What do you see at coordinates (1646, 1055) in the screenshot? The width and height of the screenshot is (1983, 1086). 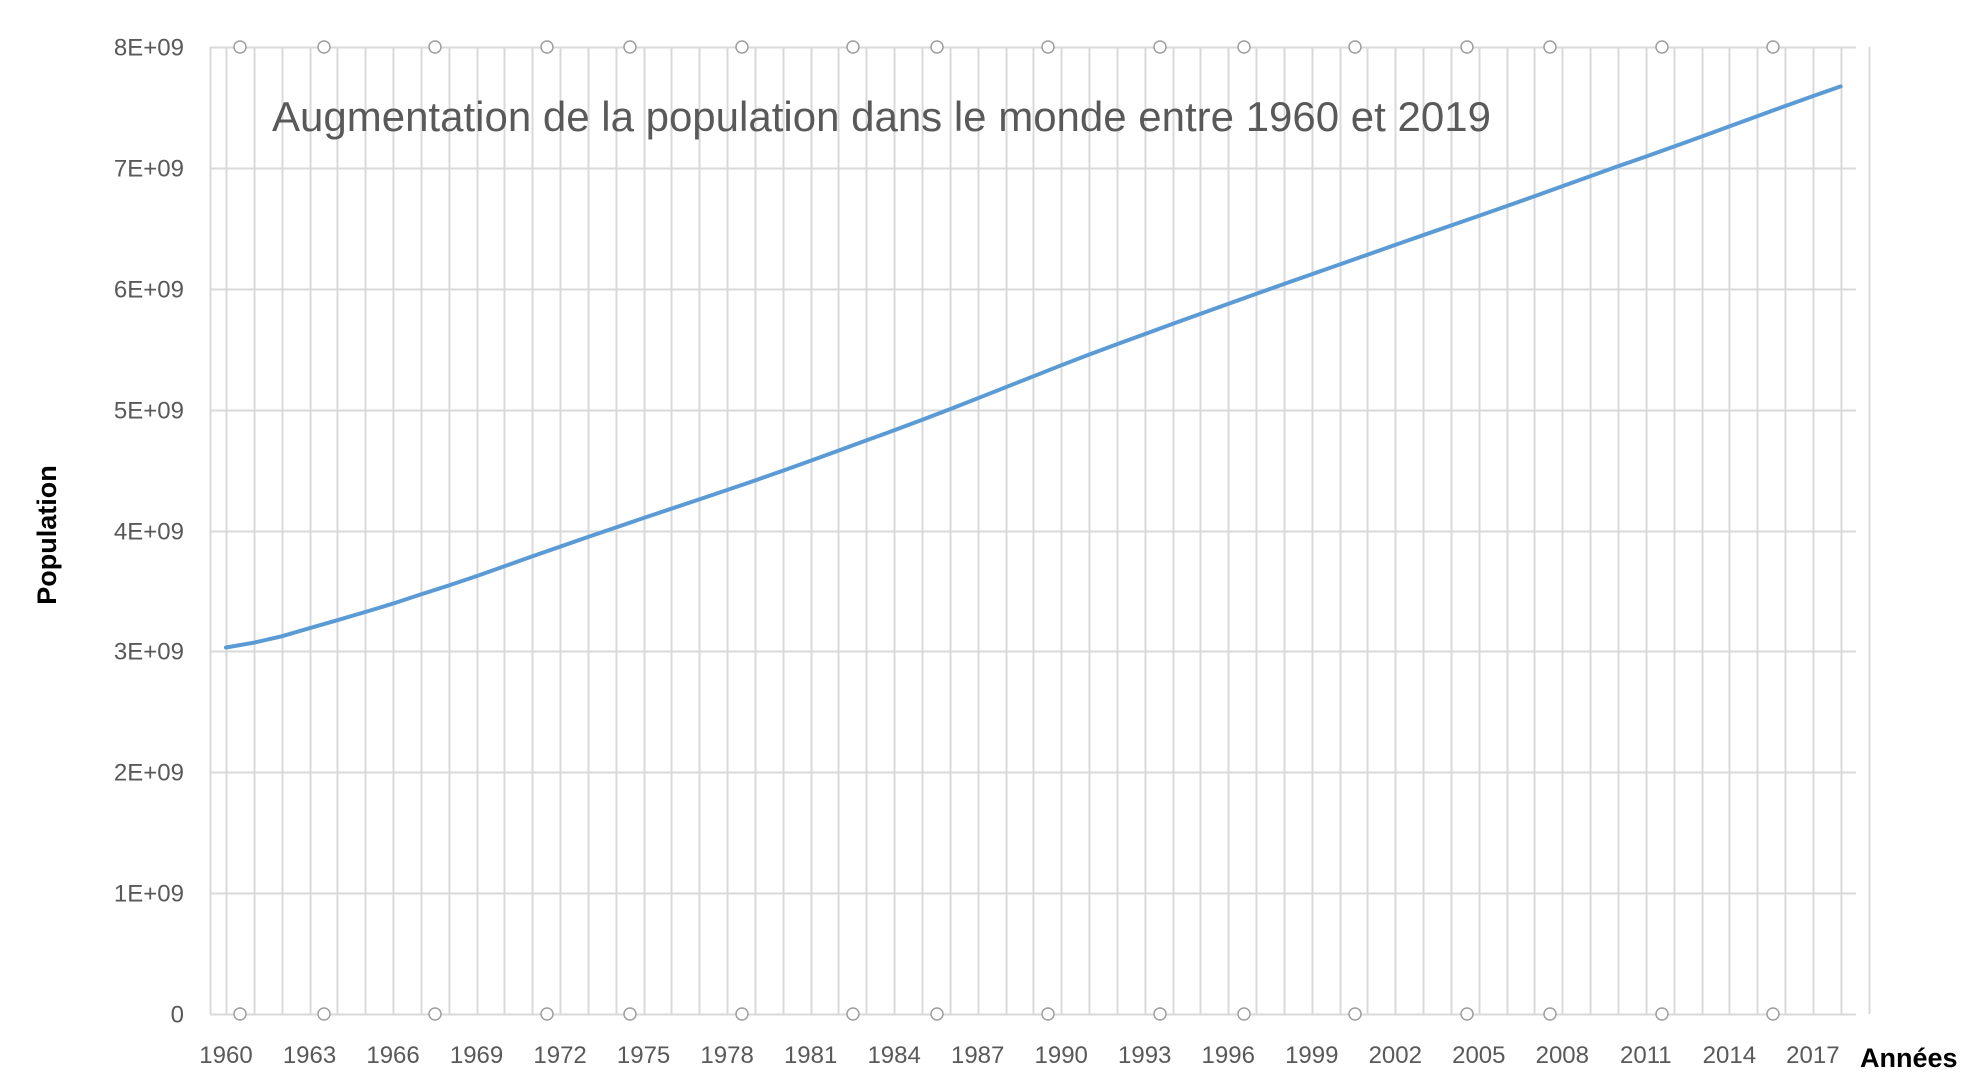 I see `x-tick-label: 2011` at bounding box center [1646, 1055].